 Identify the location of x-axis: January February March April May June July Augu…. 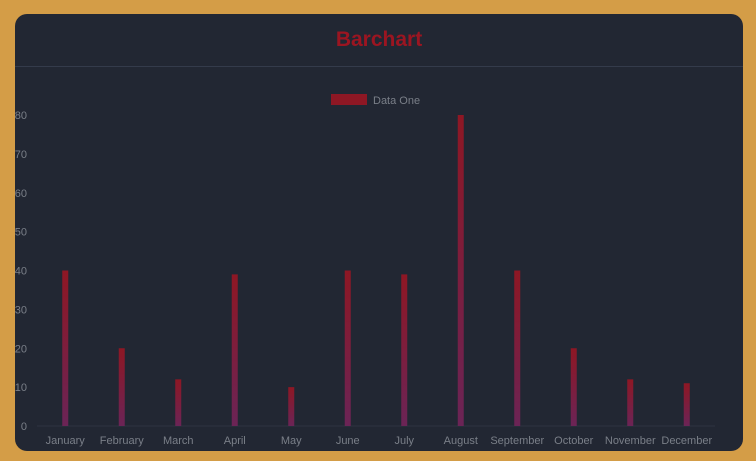
(379, 441).